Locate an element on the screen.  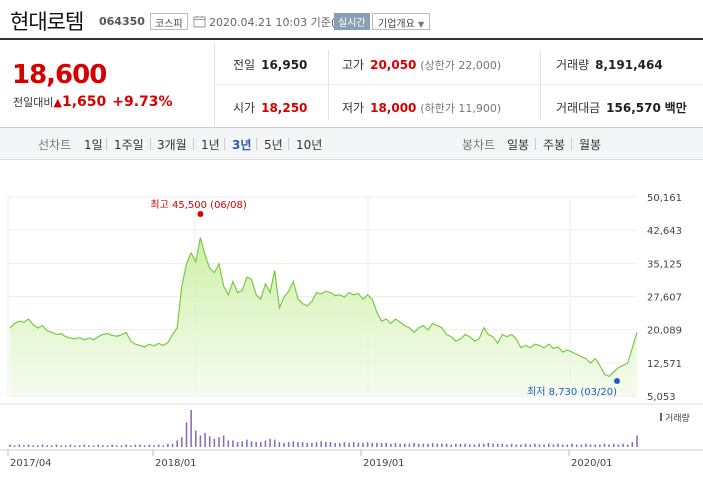
y-tick-label: 20,089 is located at coordinates (664, 331).